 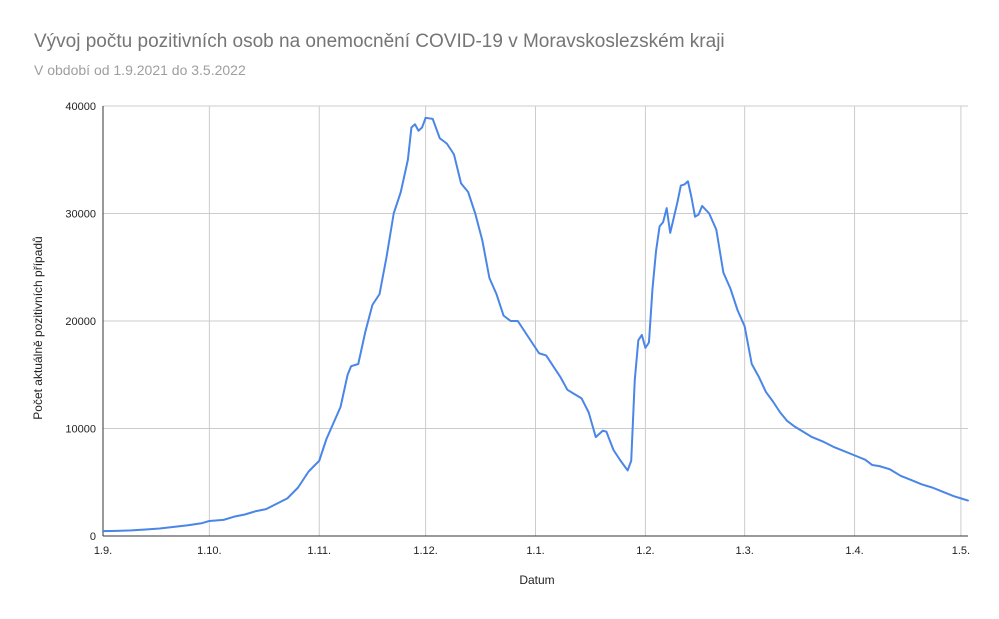 What do you see at coordinates (80, 215) in the screenshot?
I see `y-tick-label: 30000` at bounding box center [80, 215].